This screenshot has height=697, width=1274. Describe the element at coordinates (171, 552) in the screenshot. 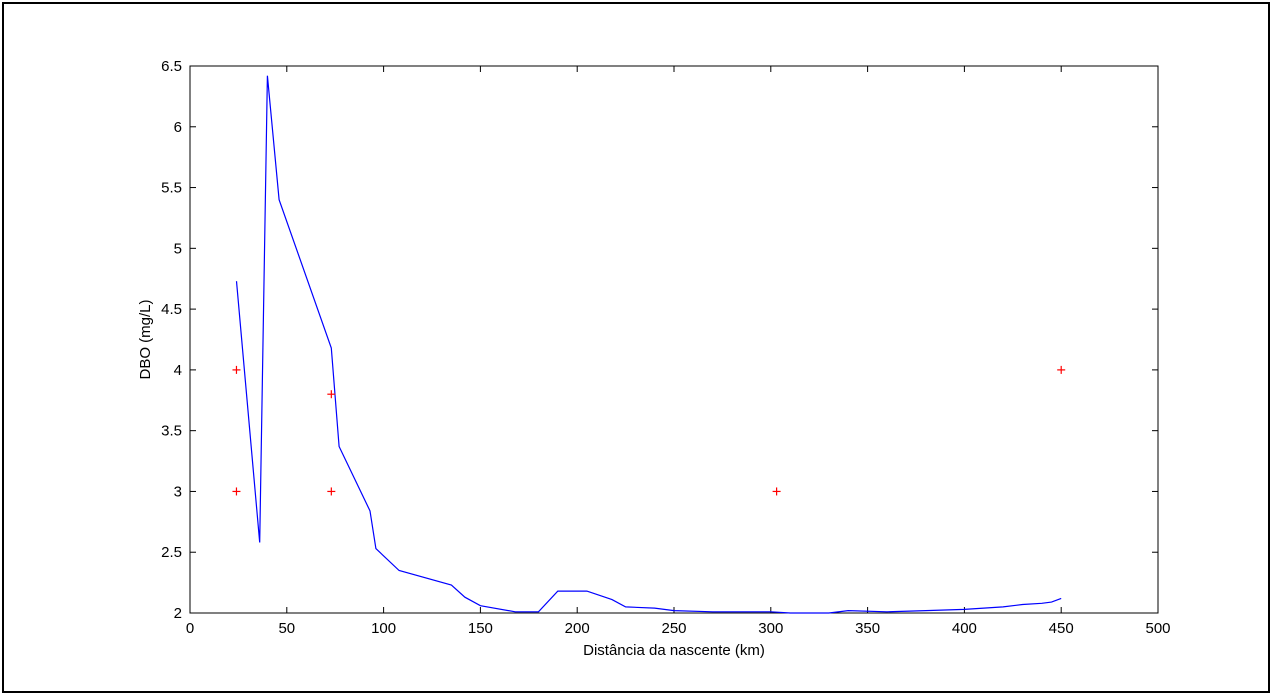

I see `y-tick-label: 2.5` at that location.